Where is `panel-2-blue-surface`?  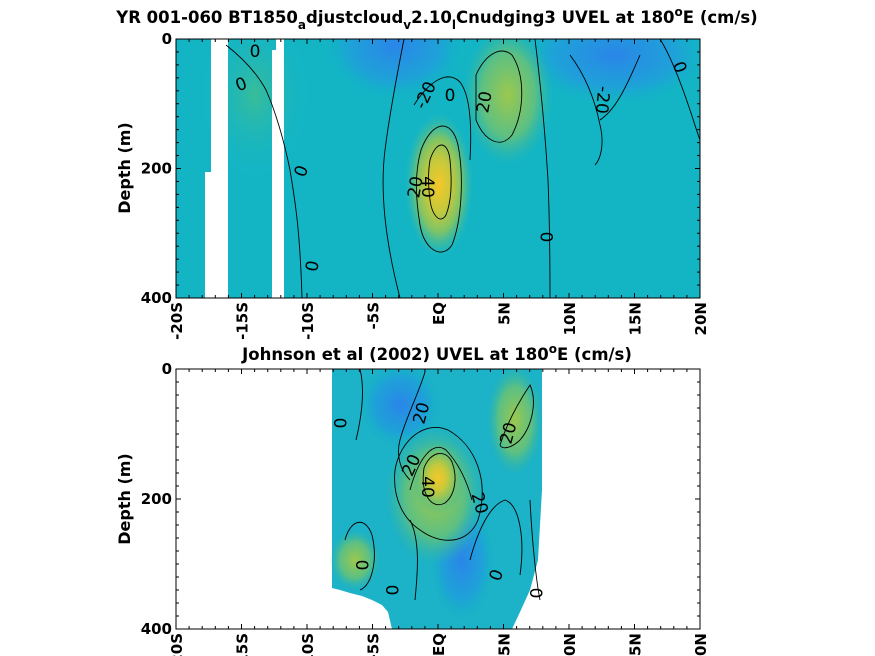
panel-2-blue-surface is located at coordinates (400, 408).